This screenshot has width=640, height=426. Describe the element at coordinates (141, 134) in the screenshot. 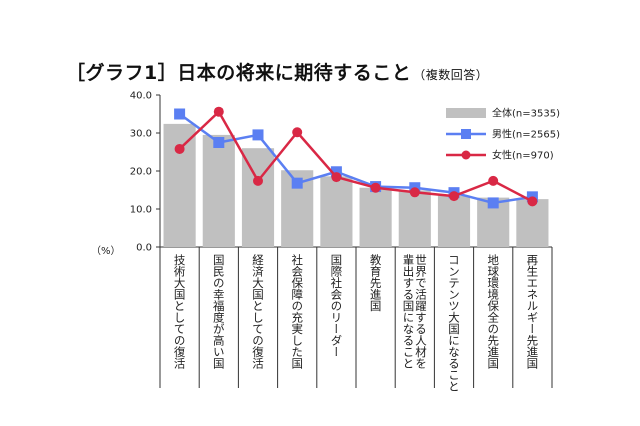

I see `y-tick-label: 30.0` at that location.